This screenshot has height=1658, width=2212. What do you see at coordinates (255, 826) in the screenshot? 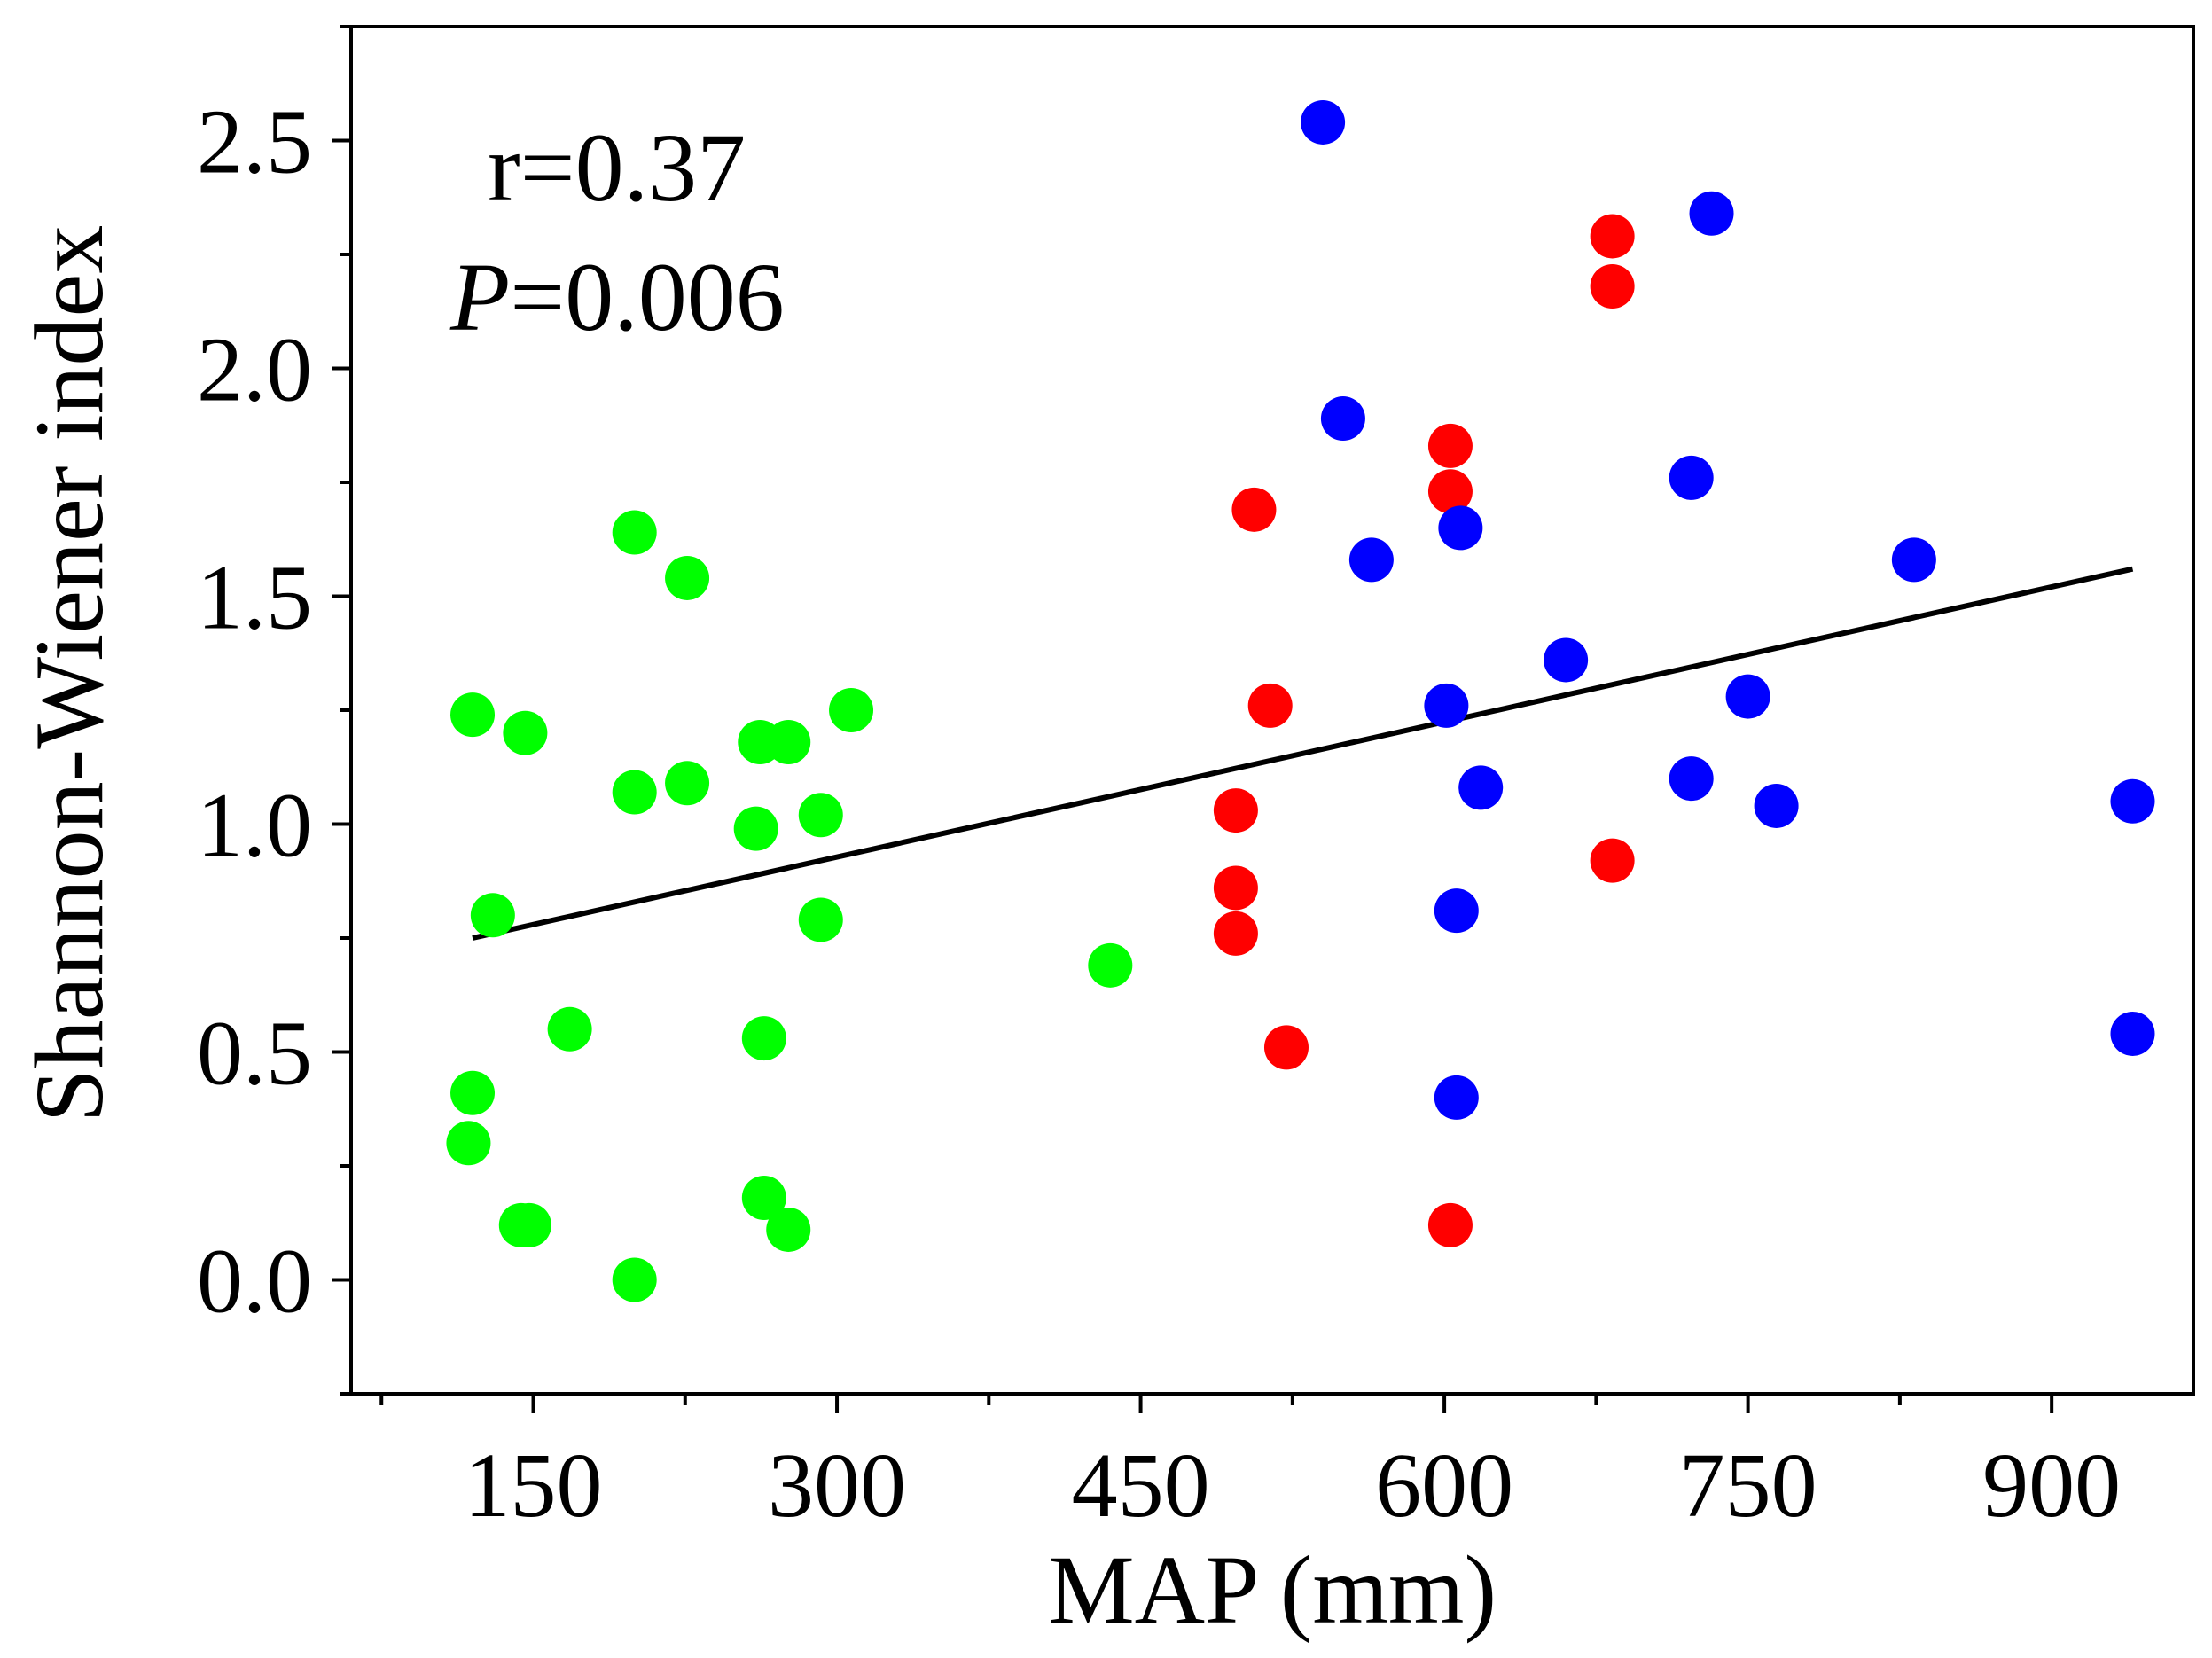
I see `y-tick-label: 1.0` at bounding box center [255, 826].